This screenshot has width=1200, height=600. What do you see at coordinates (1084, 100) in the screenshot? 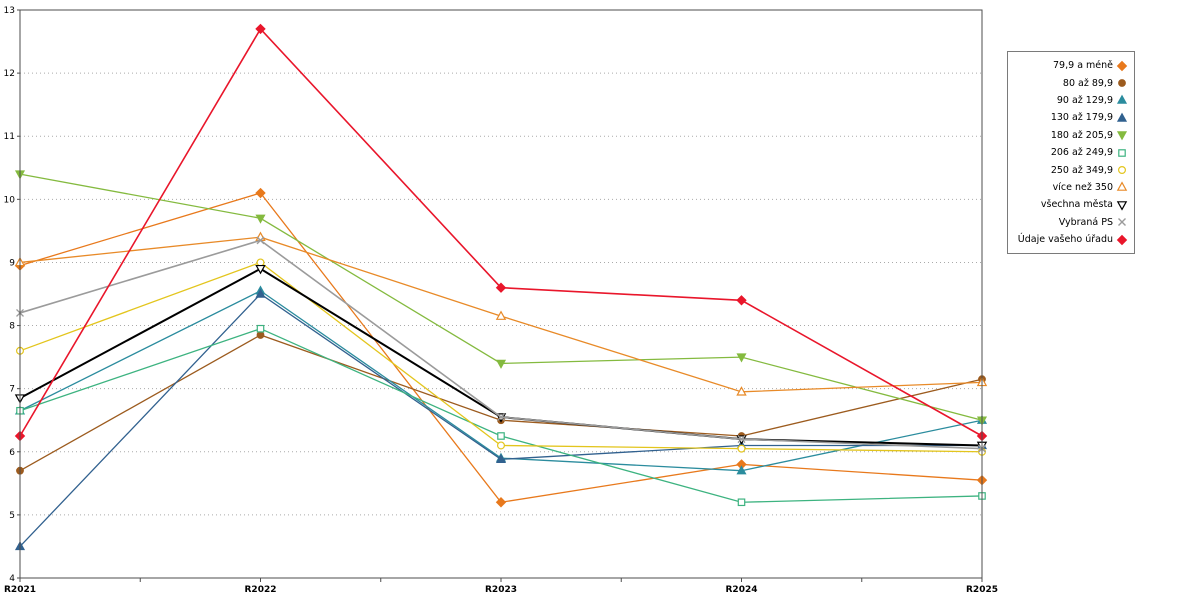
I see `legend-item-label: 90 až 129,9` at bounding box center [1084, 100].